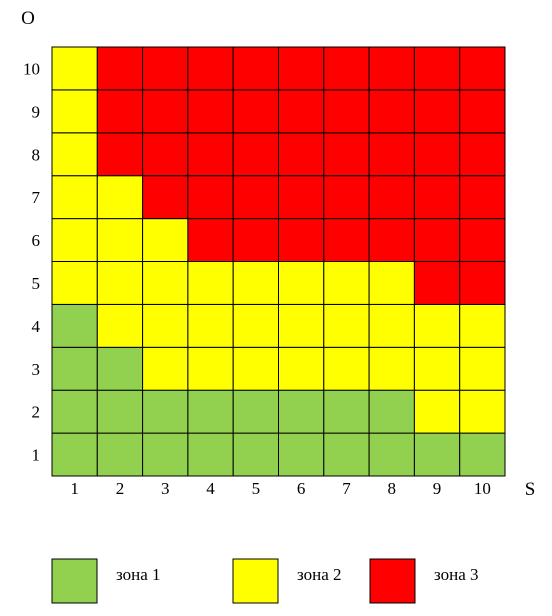 The image size is (552, 616). I want to click on x-axis-ticks: 1 2 3 4 5 6 7 8 9 10, so click(280, 488).